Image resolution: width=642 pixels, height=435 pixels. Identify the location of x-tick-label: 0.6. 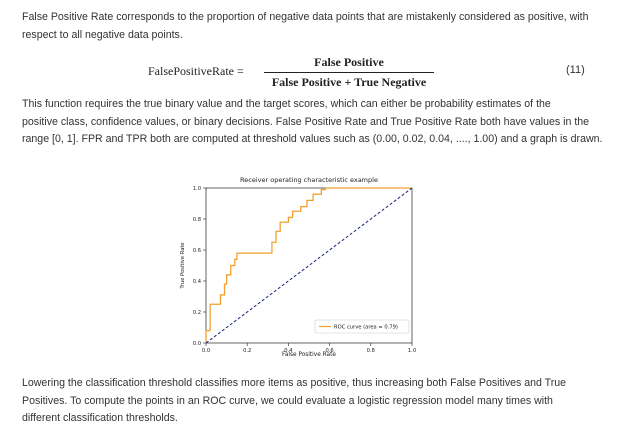
(329, 351).